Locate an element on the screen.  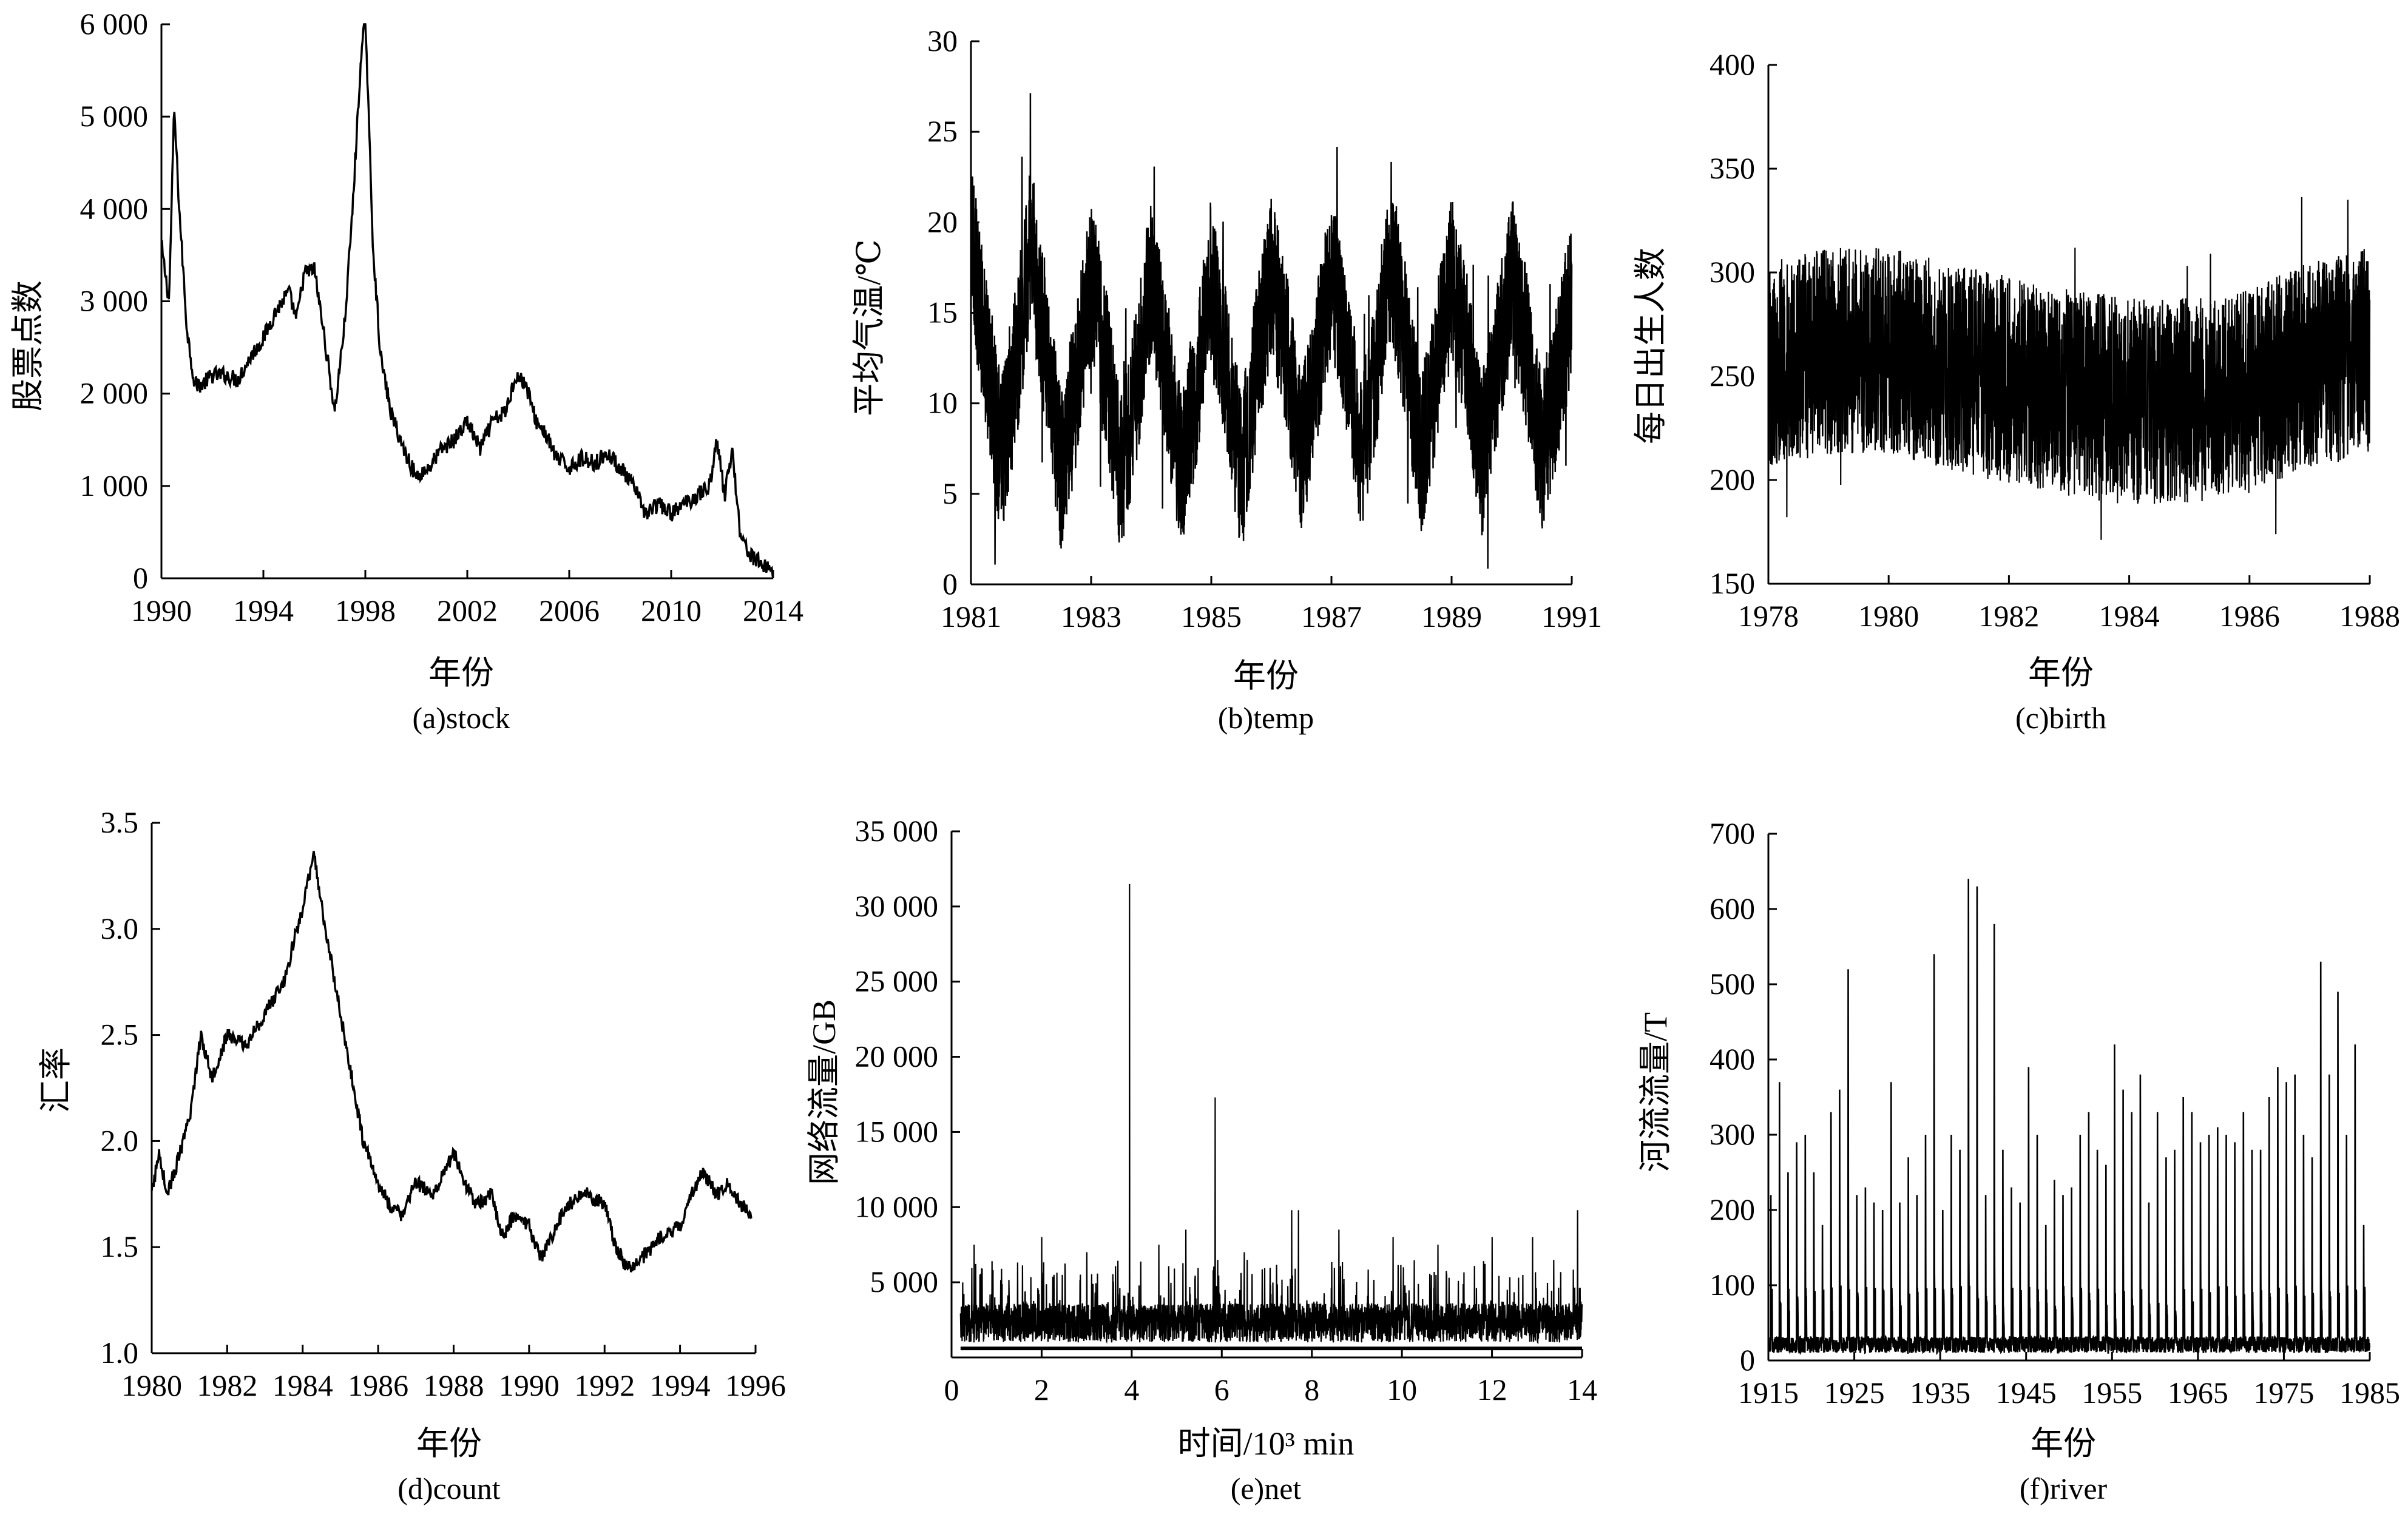
x-tick-label: 1996 is located at coordinates (755, 1385).